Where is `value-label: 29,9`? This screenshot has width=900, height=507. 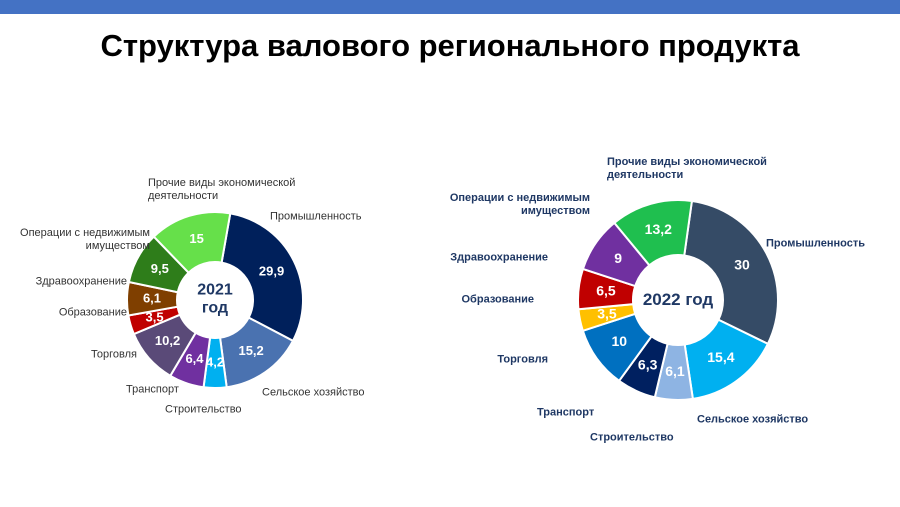
value-label: 29,9 is located at coordinates (271, 271).